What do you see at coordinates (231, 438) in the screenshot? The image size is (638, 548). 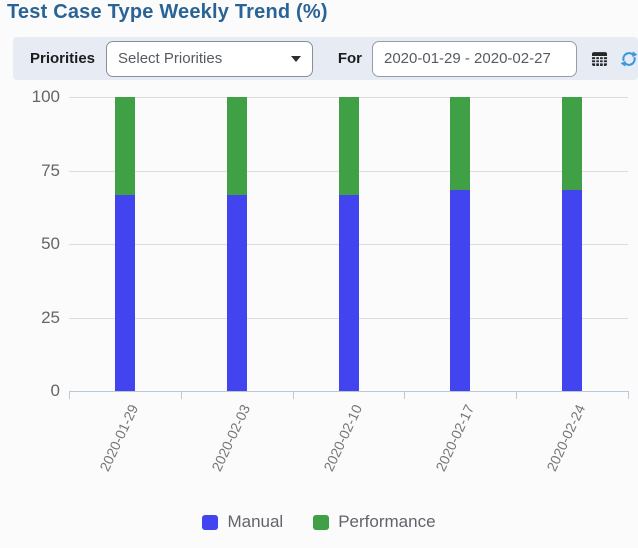 I see `x-tick-label: 2020-02-03` at bounding box center [231, 438].